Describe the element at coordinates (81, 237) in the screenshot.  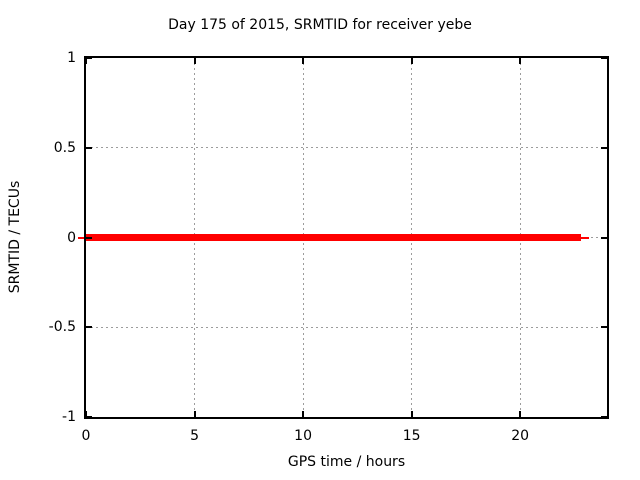
I see `series-line-left-cap` at that location.